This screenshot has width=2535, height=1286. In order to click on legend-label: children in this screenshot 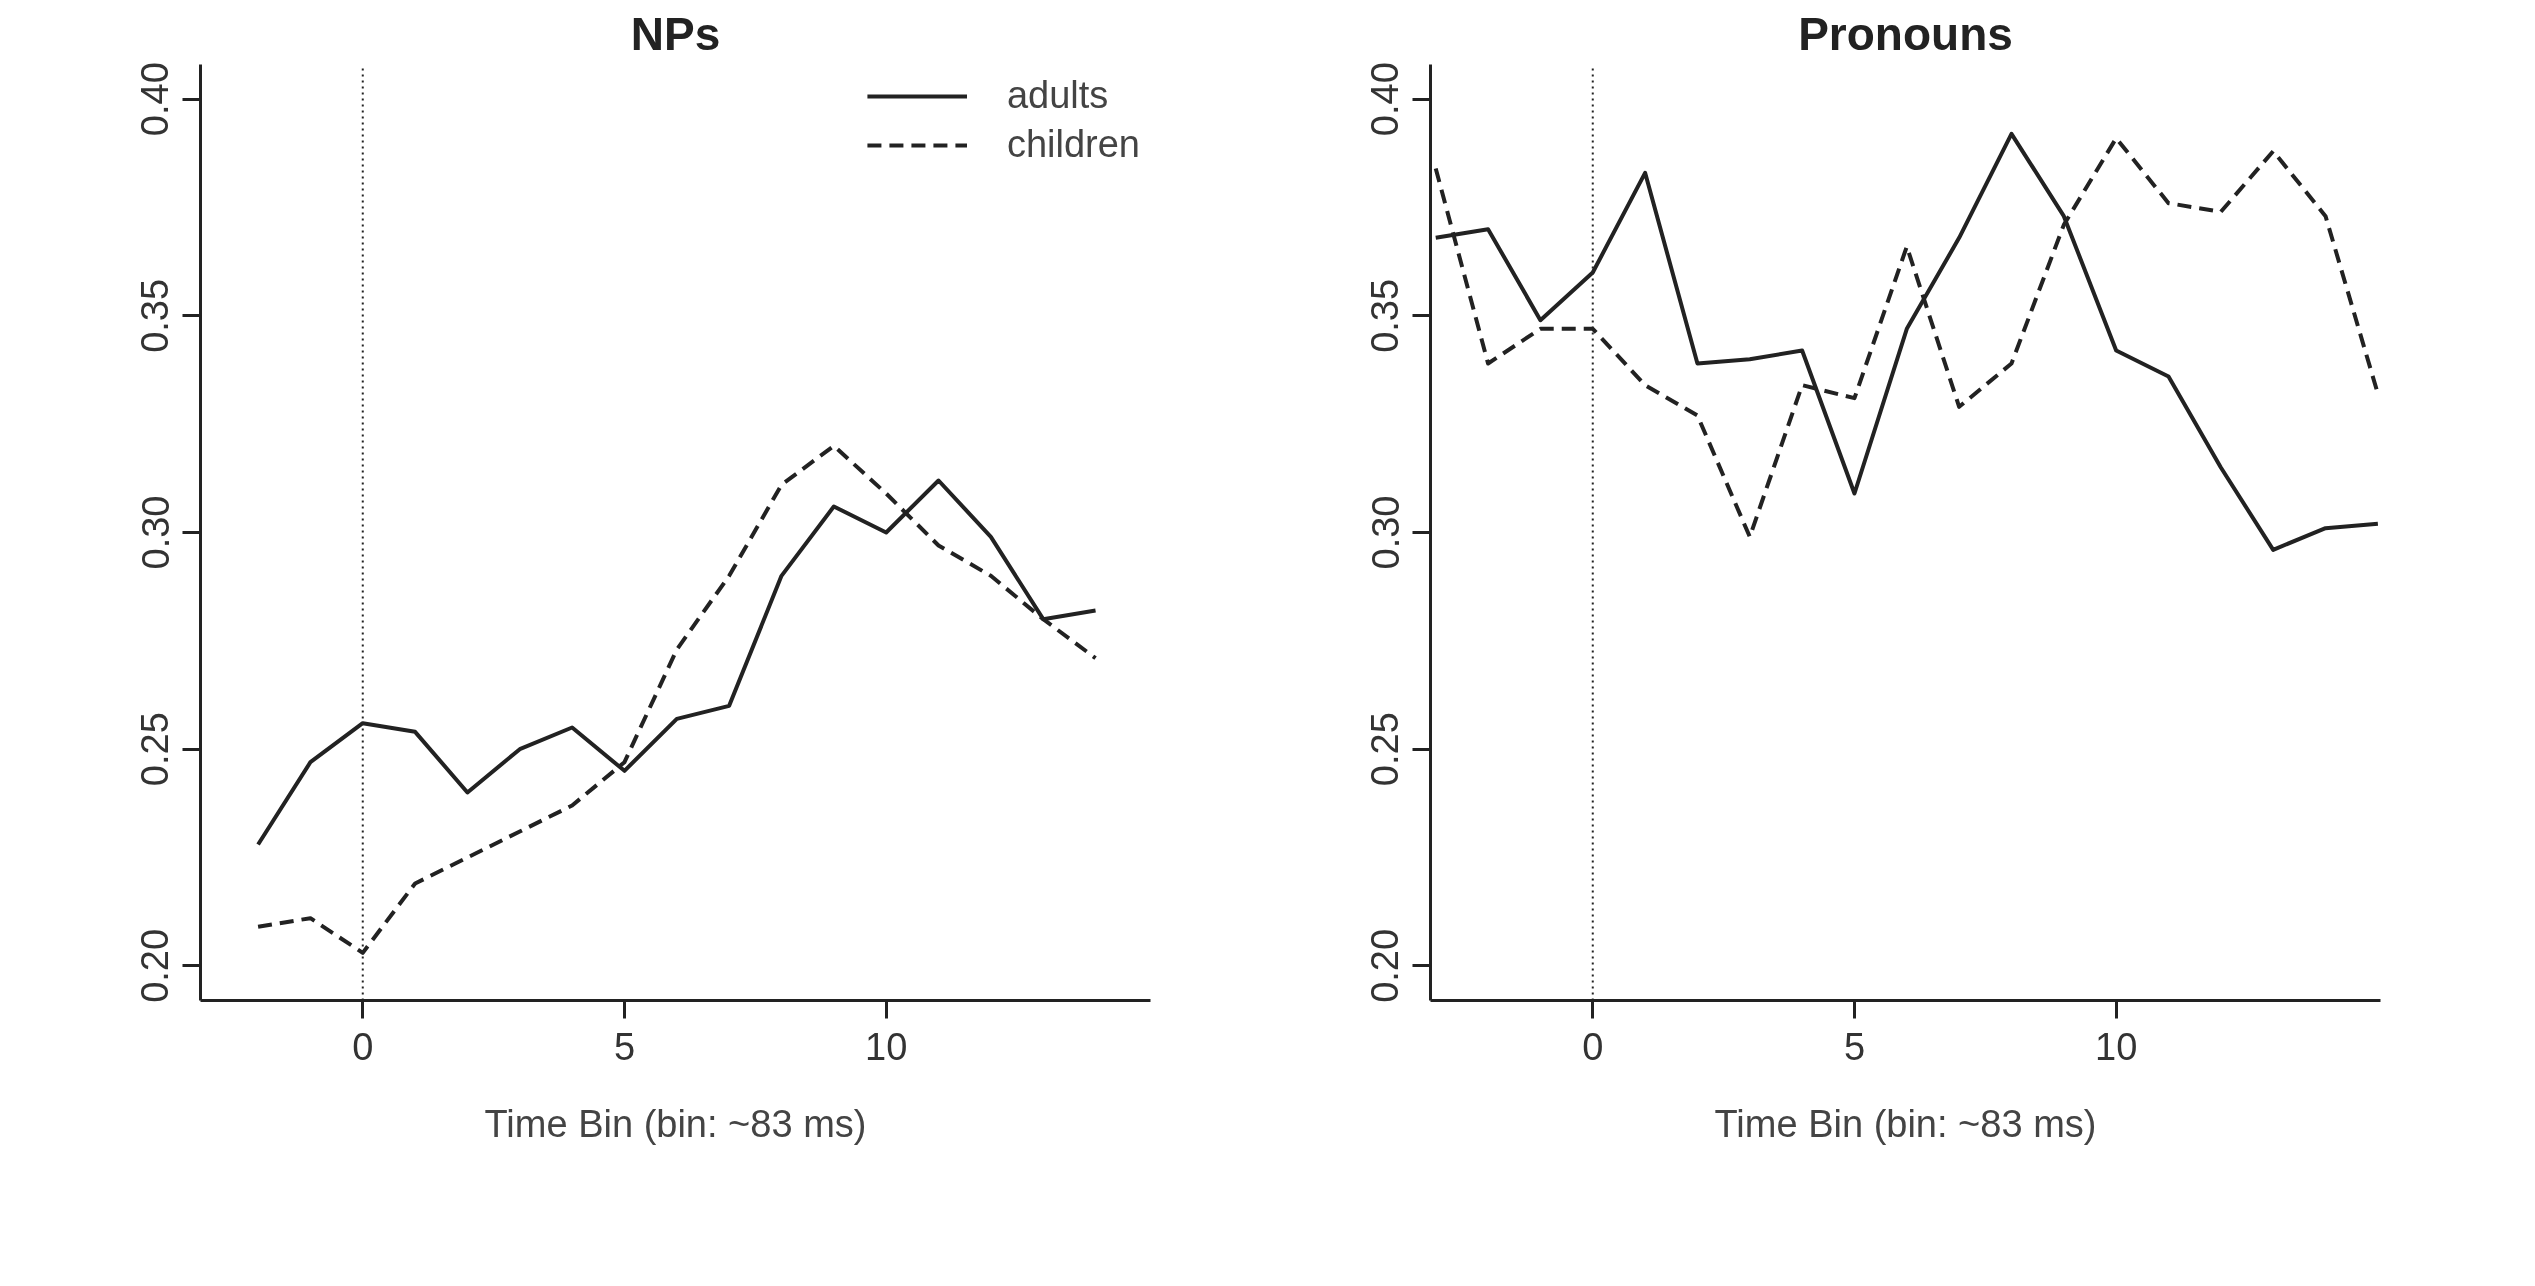, I will do `click(1073, 144)`.